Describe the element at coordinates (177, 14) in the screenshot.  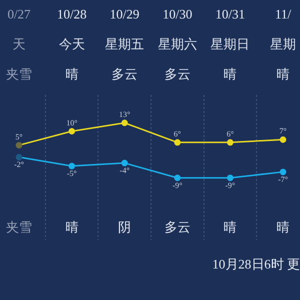
I see `x-tick-label: 10/30` at that location.